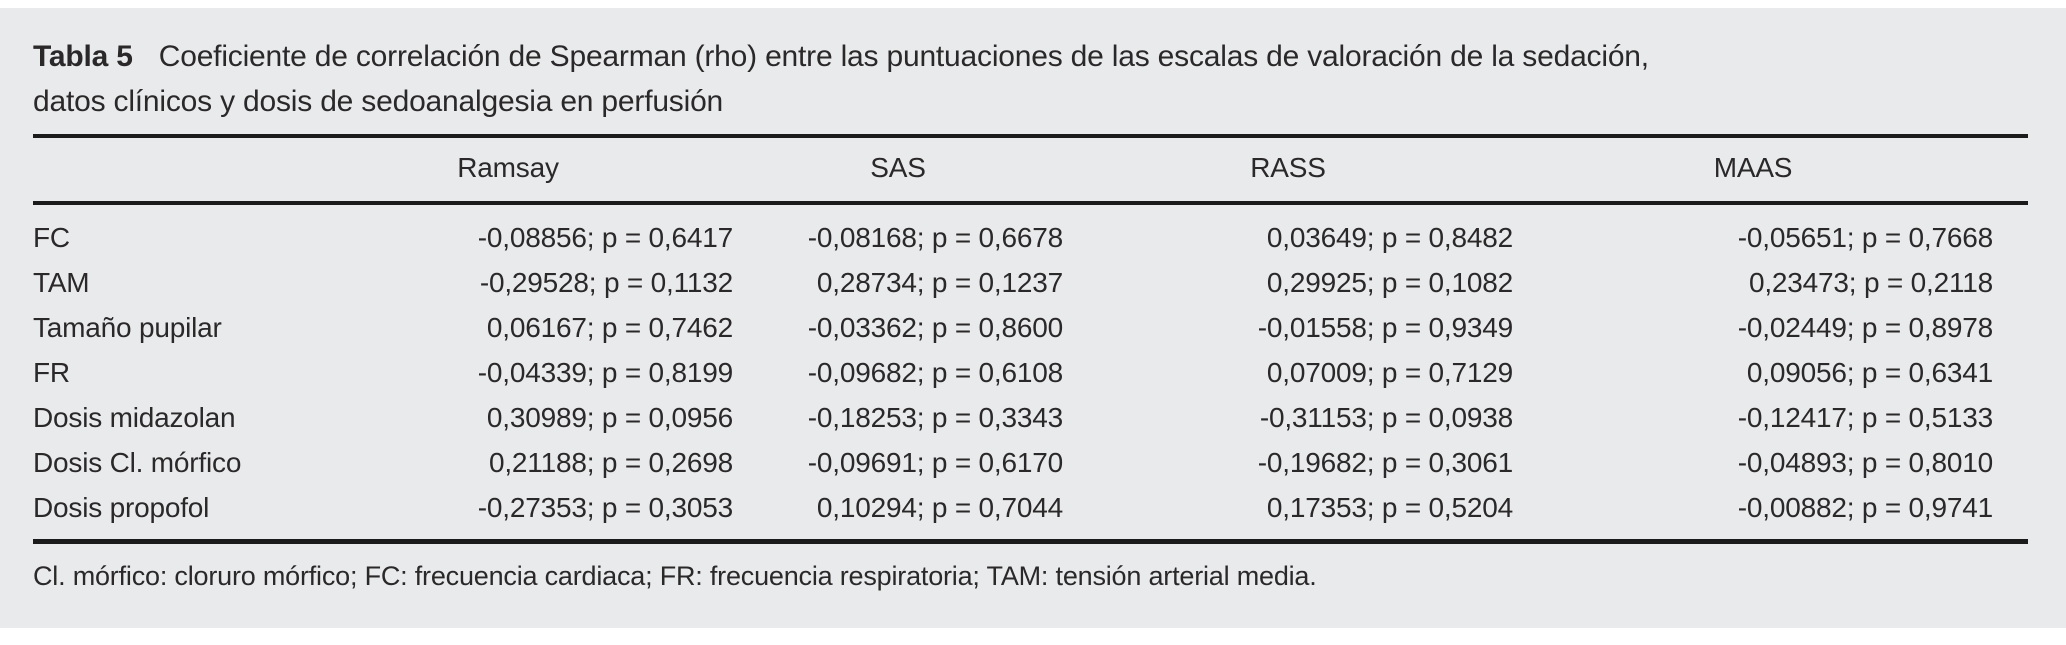 This screenshot has height=645, width=2066. Describe the element at coordinates (137, 462) in the screenshot. I see `row-label: Dosis Cl. mórfico` at that location.